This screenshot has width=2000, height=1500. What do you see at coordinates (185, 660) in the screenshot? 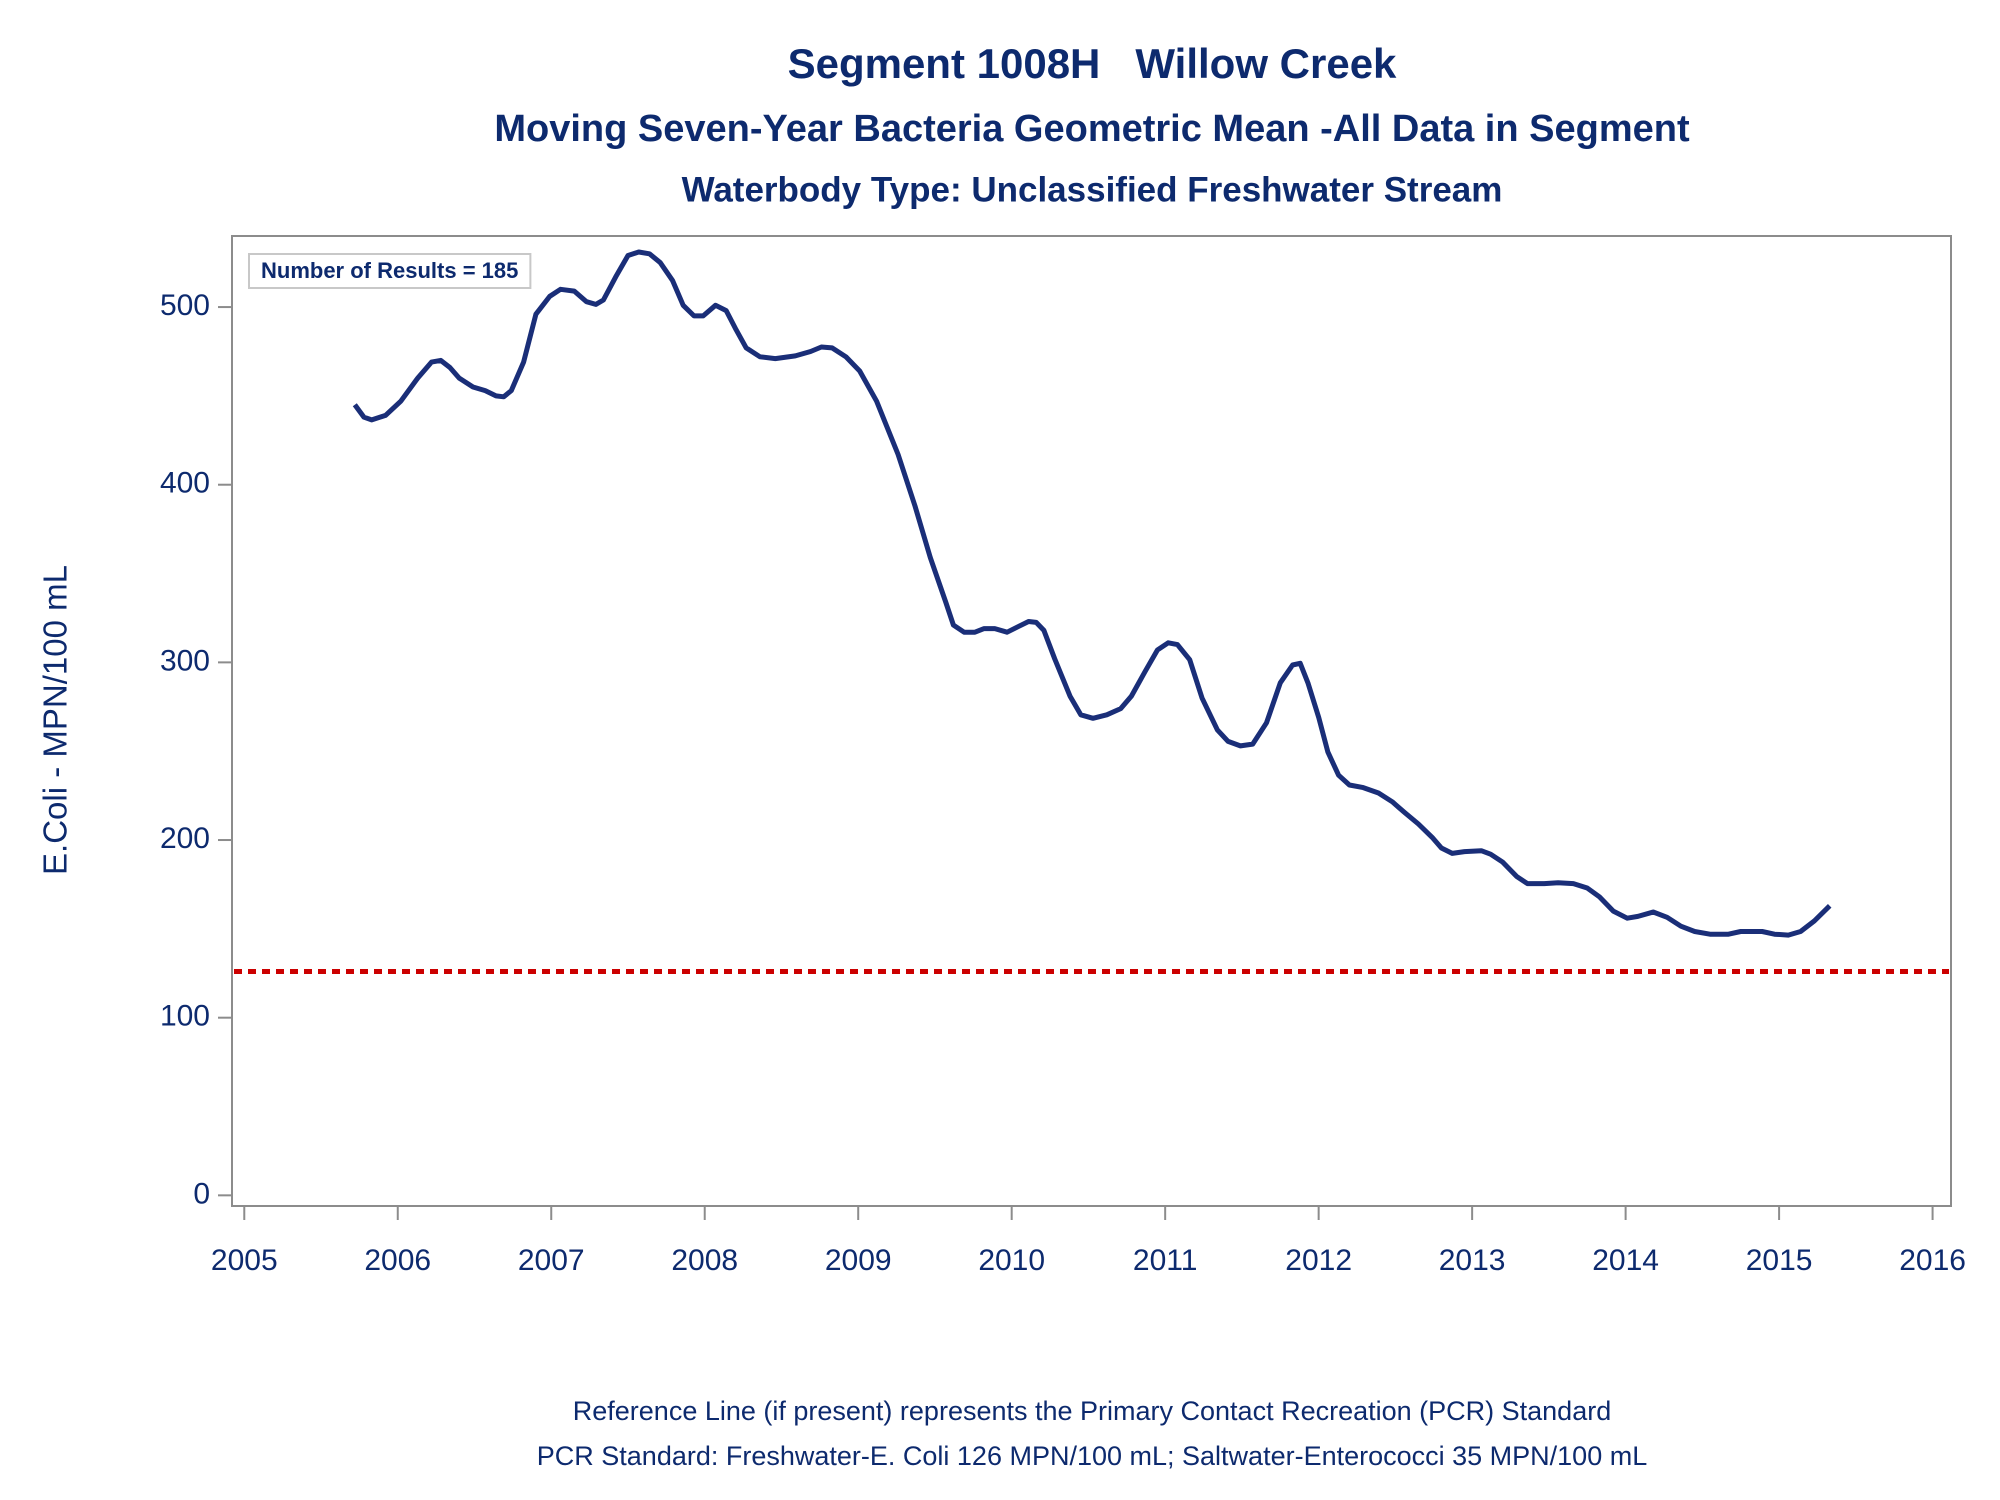
I see `y-tick-label: 300` at bounding box center [185, 660].